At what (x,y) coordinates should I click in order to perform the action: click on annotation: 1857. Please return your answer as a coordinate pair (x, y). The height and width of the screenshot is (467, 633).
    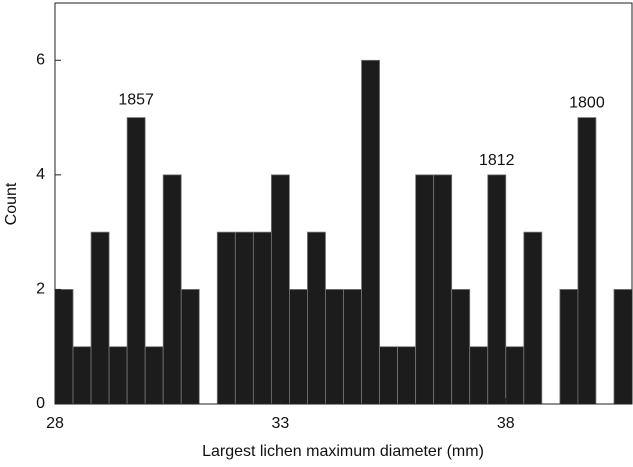
    Looking at the image, I should click on (136, 100).